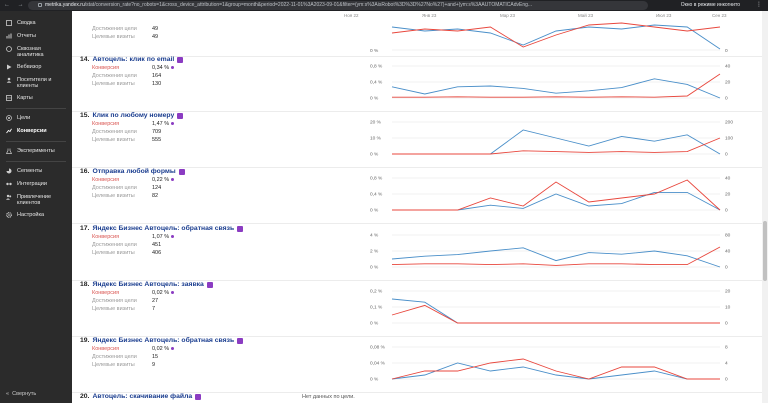 The width and height of the screenshot is (768, 403). Describe the element at coordinates (190, 140) in the screenshot. I see `metric-visits: Целевые визиты 555` at that location.